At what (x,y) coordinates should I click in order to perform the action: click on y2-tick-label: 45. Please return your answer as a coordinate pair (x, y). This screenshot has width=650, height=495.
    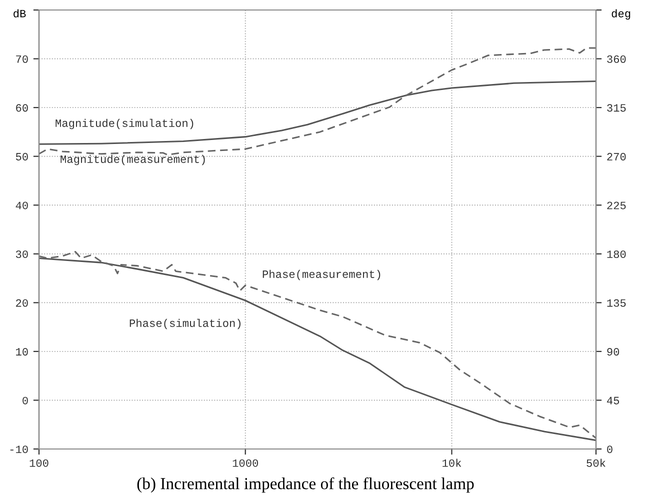
    Looking at the image, I should click on (613, 400).